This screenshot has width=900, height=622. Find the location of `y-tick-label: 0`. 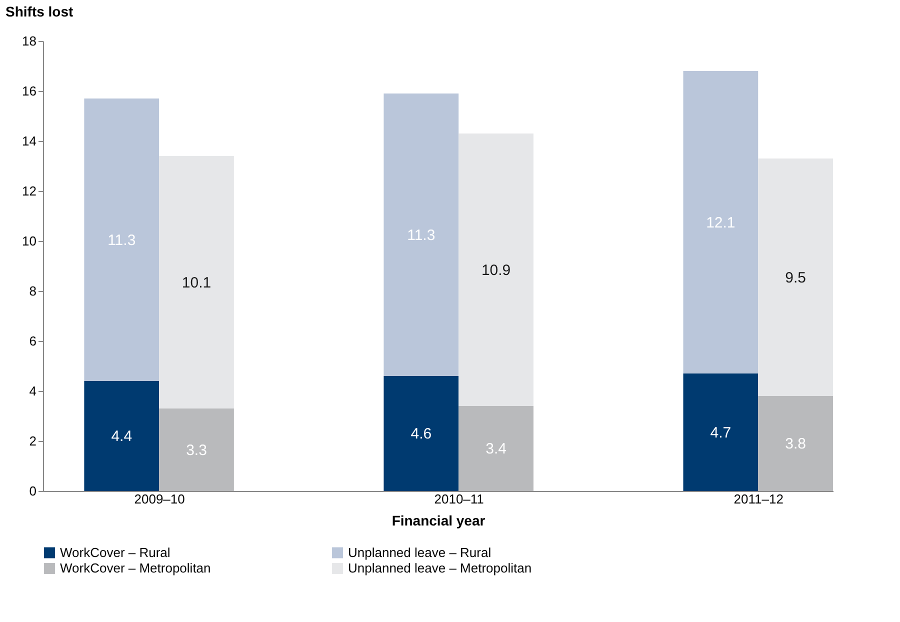

y-tick-label: 0 is located at coordinates (32, 491).